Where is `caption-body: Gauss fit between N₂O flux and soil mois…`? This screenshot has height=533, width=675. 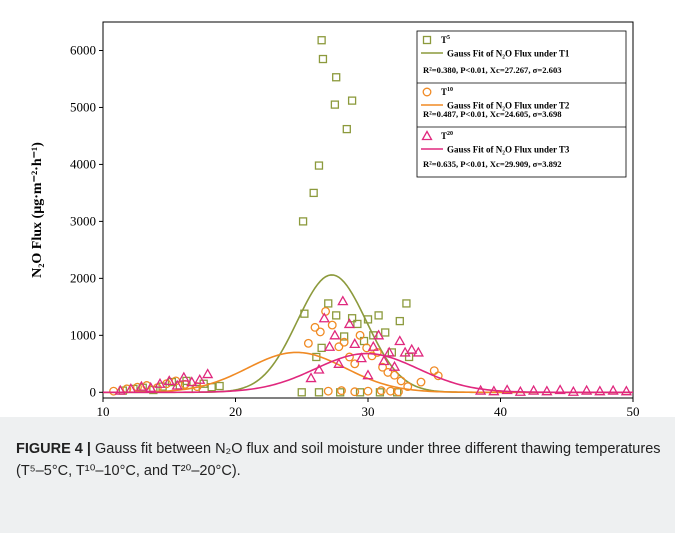 caption-body: Gauss fit between N₂O flux and soil mois… is located at coordinates (338, 460).